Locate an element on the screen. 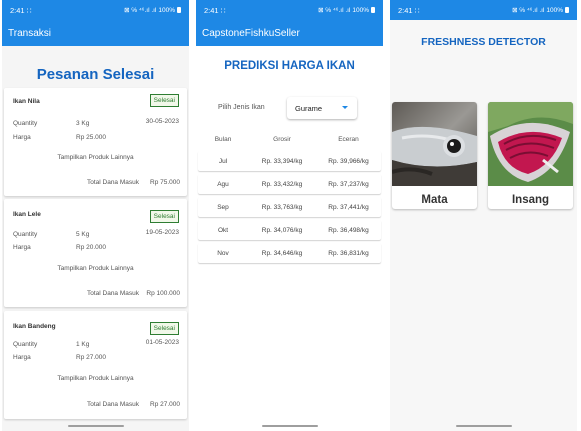  quantity-value: 3 Kg is located at coordinates (83, 123).